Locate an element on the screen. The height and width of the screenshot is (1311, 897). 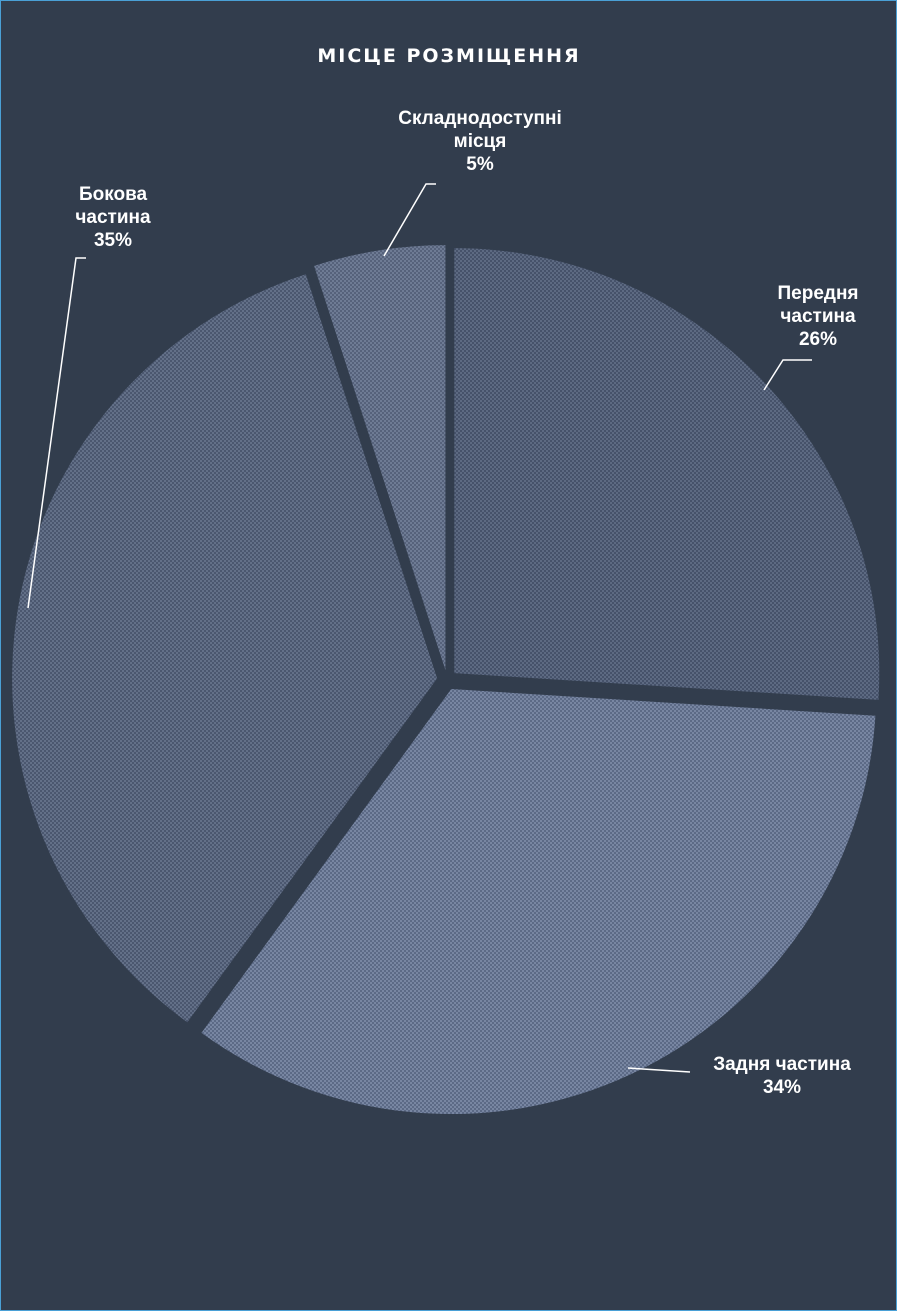
slice-rear-value-label: 34% is located at coordinates (782, 1087).